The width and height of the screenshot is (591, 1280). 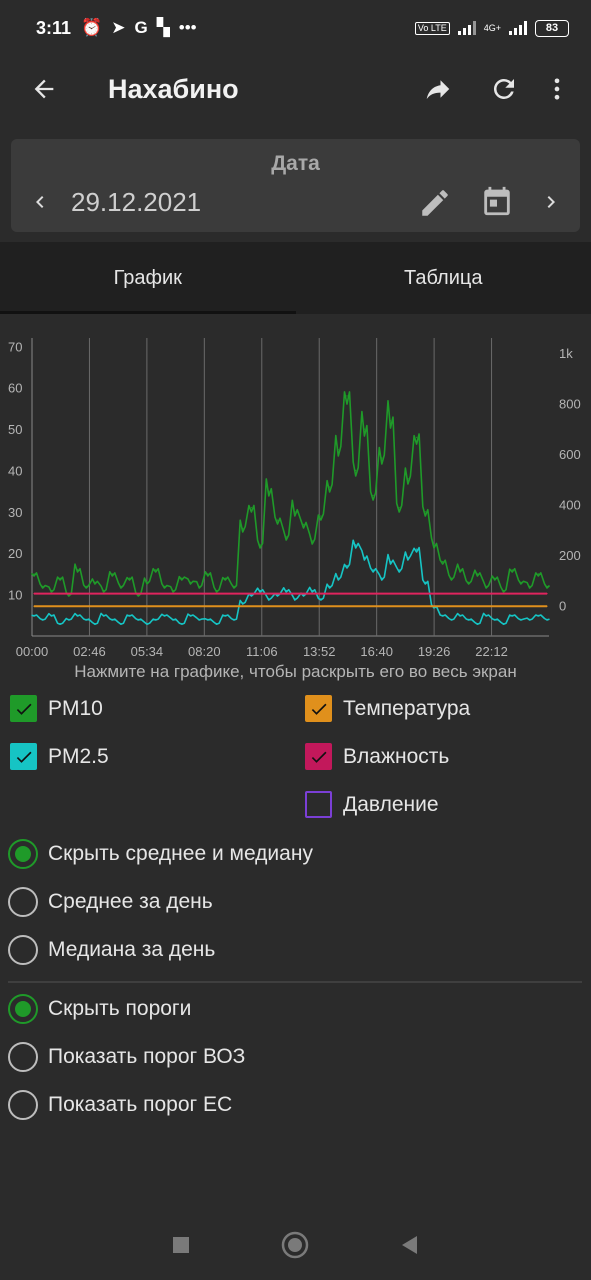 I want to click on radio-who-threshold: Показать порог ВОЗ, so click(x=126, y=1057).